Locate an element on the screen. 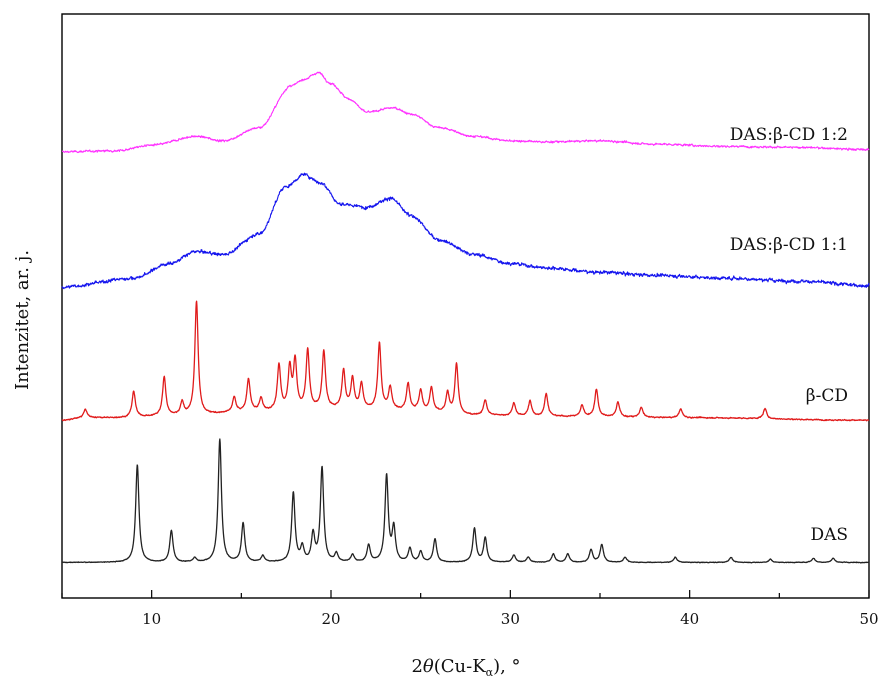  x-axis-title-theta: θ is located at coordinates (428, 666).